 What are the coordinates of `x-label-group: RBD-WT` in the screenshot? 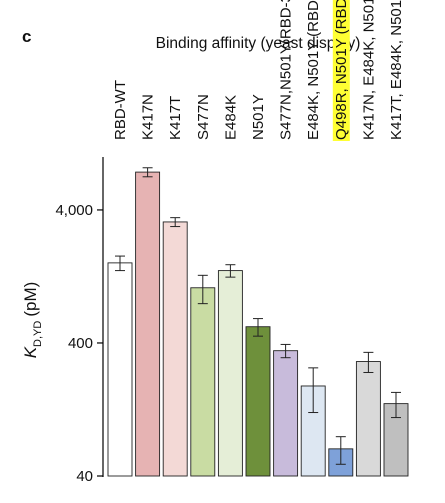 It's located at (120, 110).